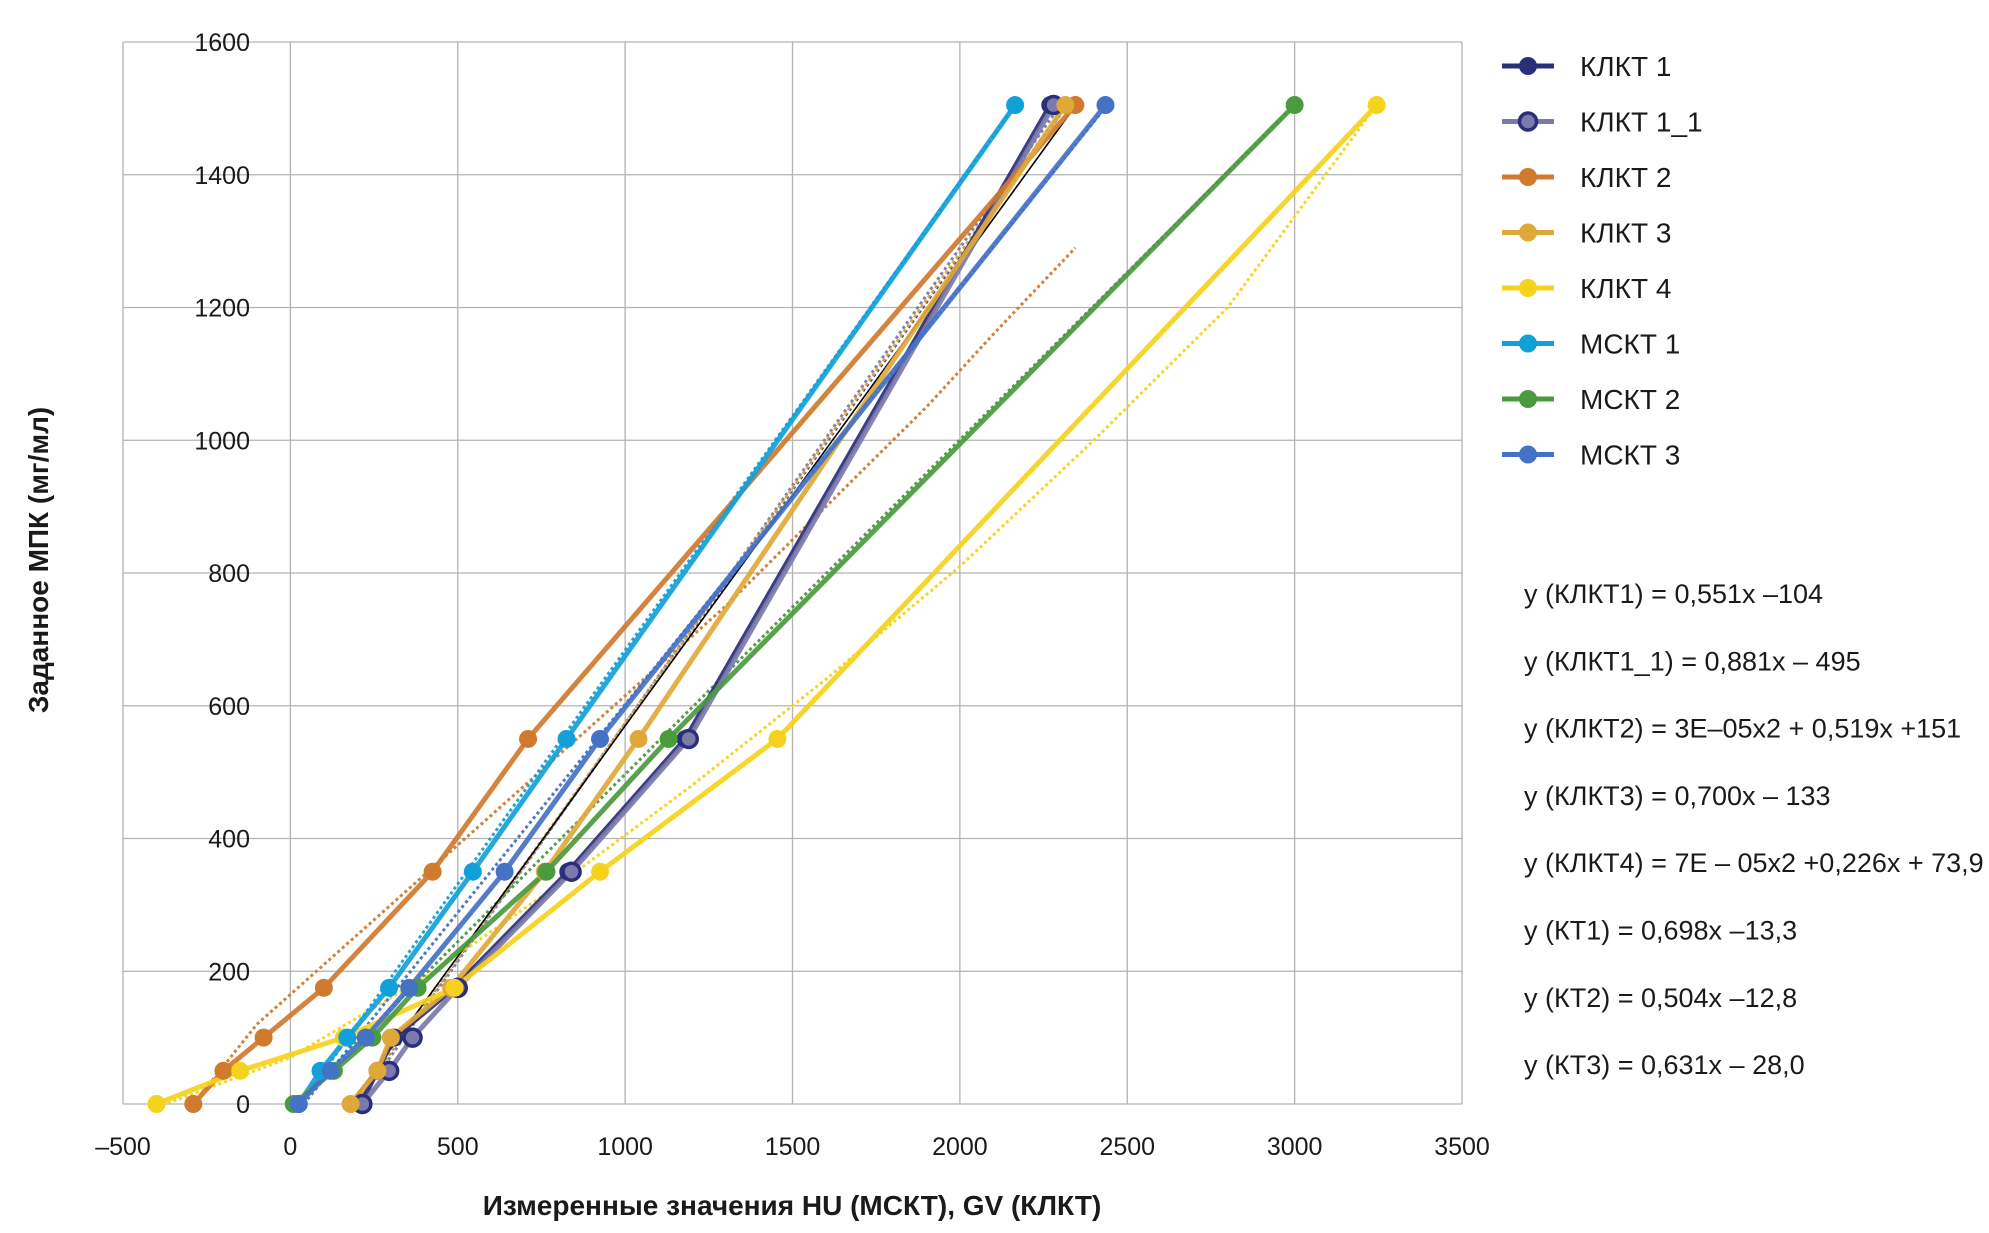 The image size is (1989, 1233). What do you see at coordinates (1630, 344) in the screenshot?
I see `legend-label: МСКТ 1` at bounding box center [1630, 344].